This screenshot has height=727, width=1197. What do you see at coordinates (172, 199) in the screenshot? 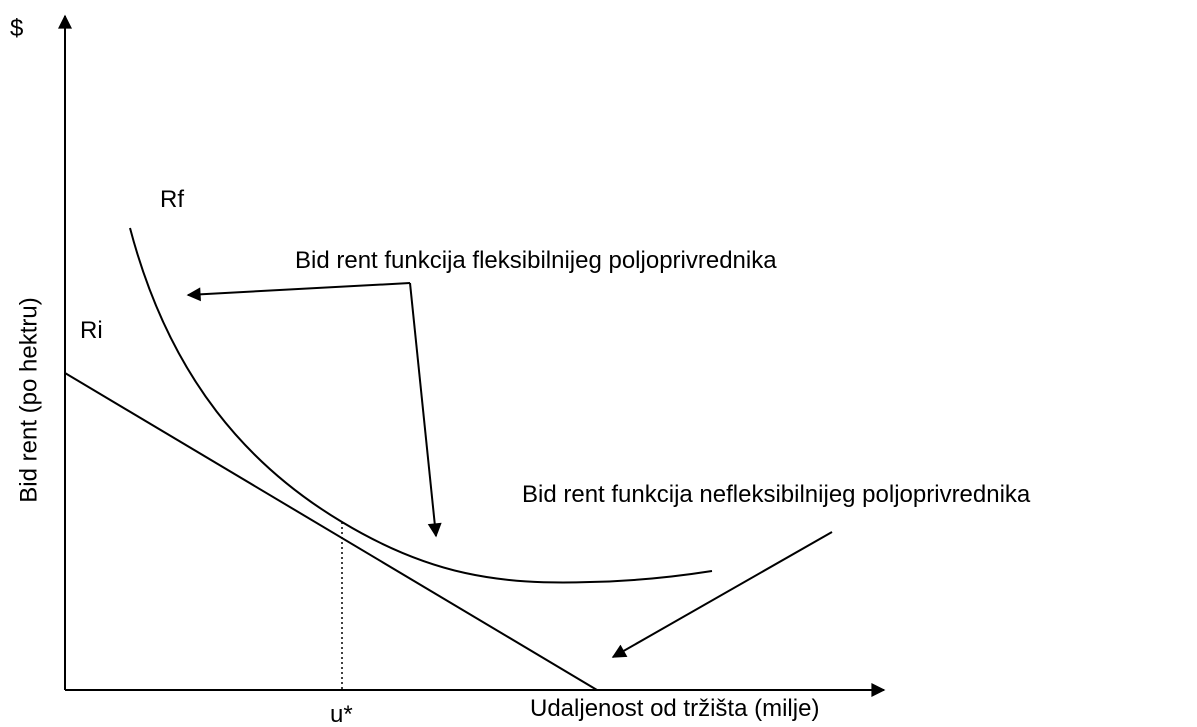
I see `curve-label: Rf` at bounding box center [172, 199].